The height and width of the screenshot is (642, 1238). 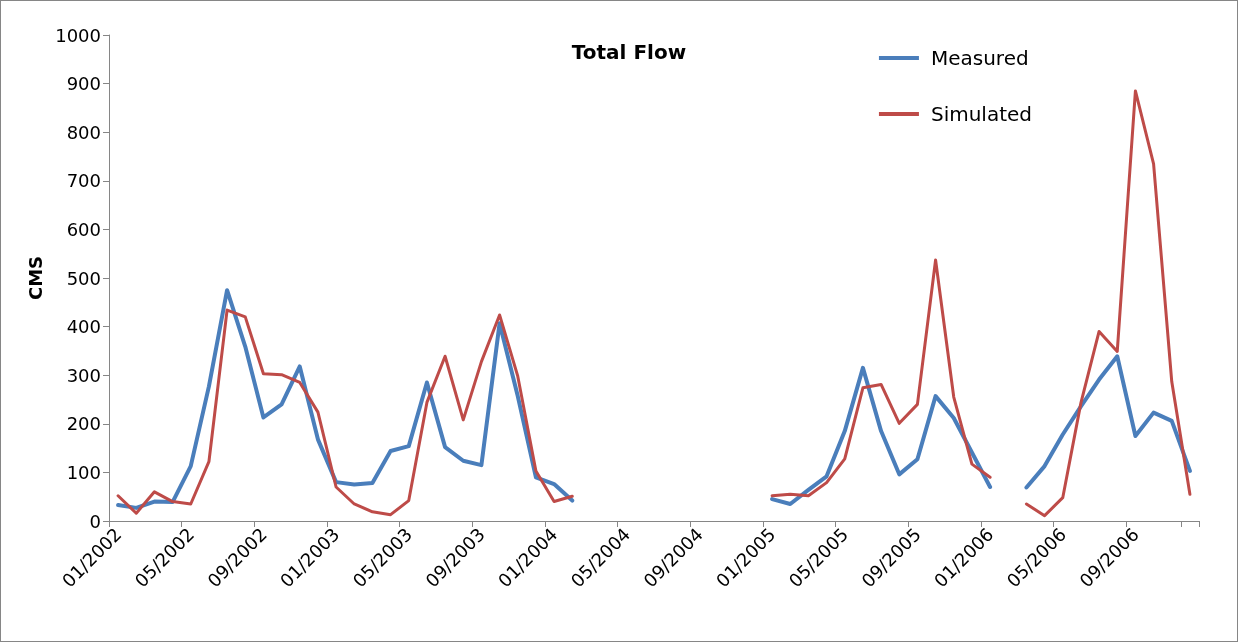 What do you see at coordinates (95, 521) in the screenshot?
I see `y-tick-label: 0` at bounding box center [95, 521].